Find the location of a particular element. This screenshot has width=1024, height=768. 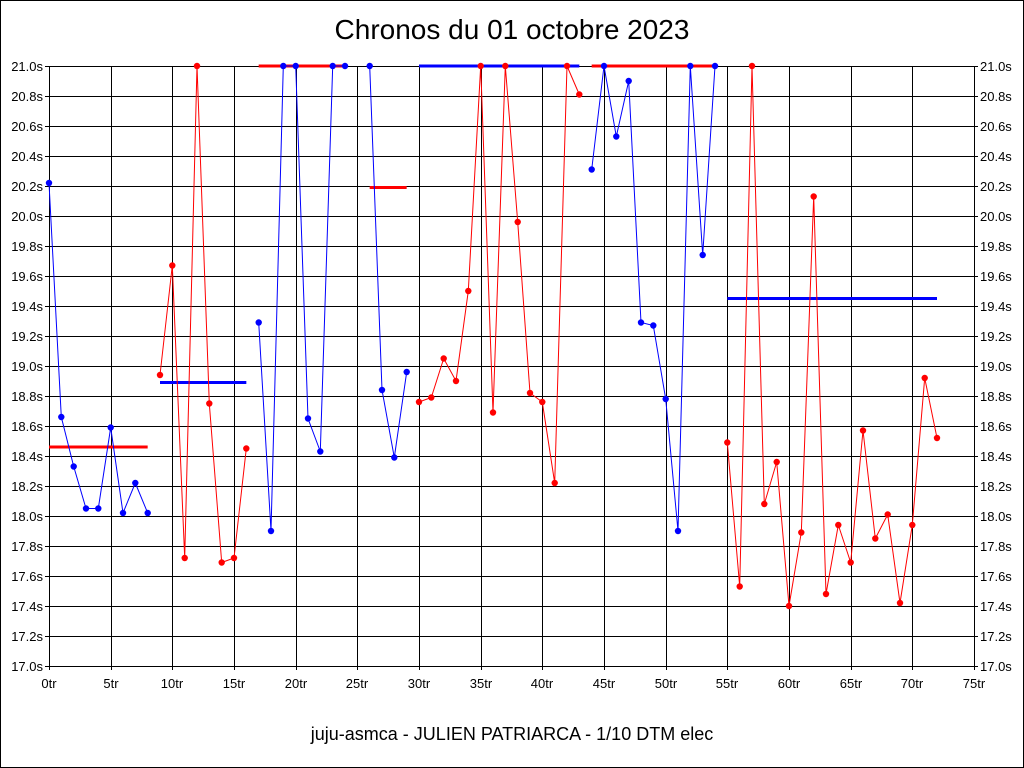

y-tick-label-left: 18.4s is located at coordinates (27, 456).